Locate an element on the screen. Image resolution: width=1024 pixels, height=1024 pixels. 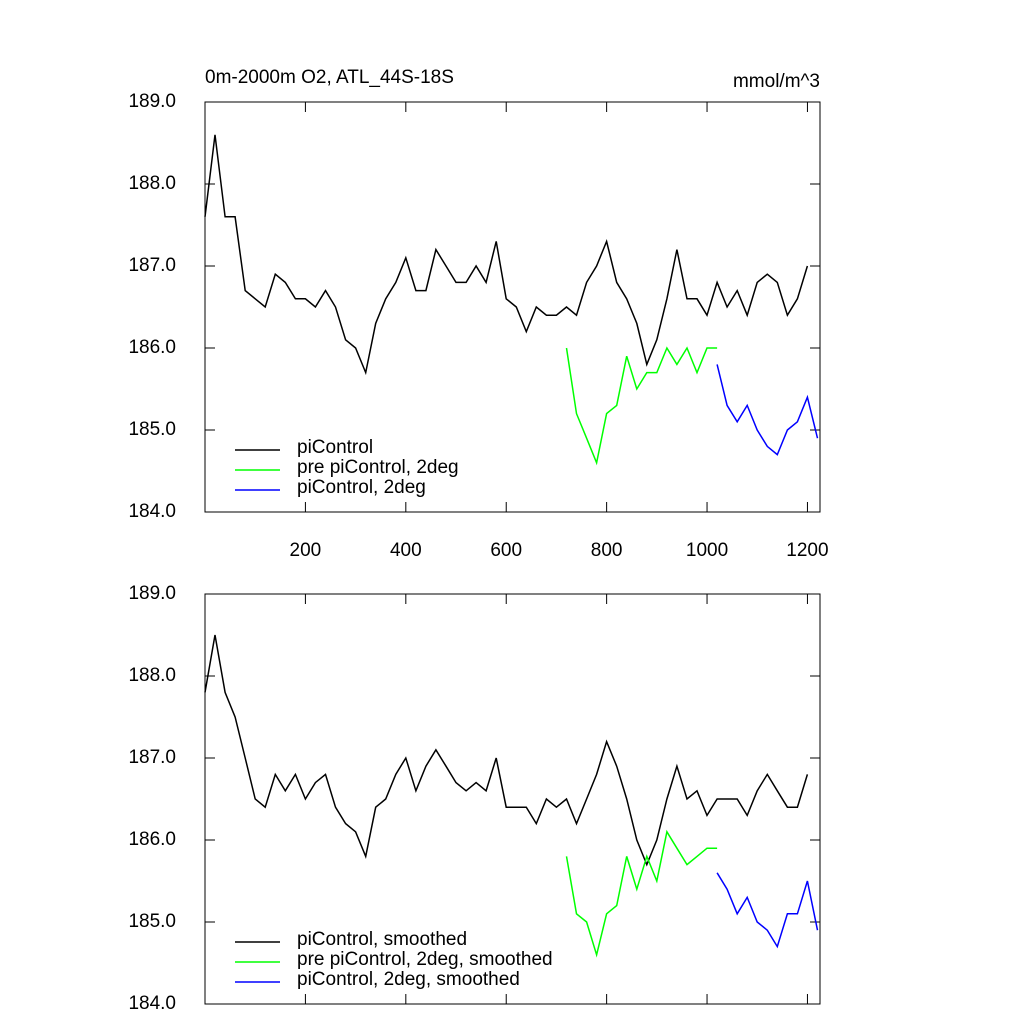
x-tick-label: 400 is located at coordinates (406, 550).